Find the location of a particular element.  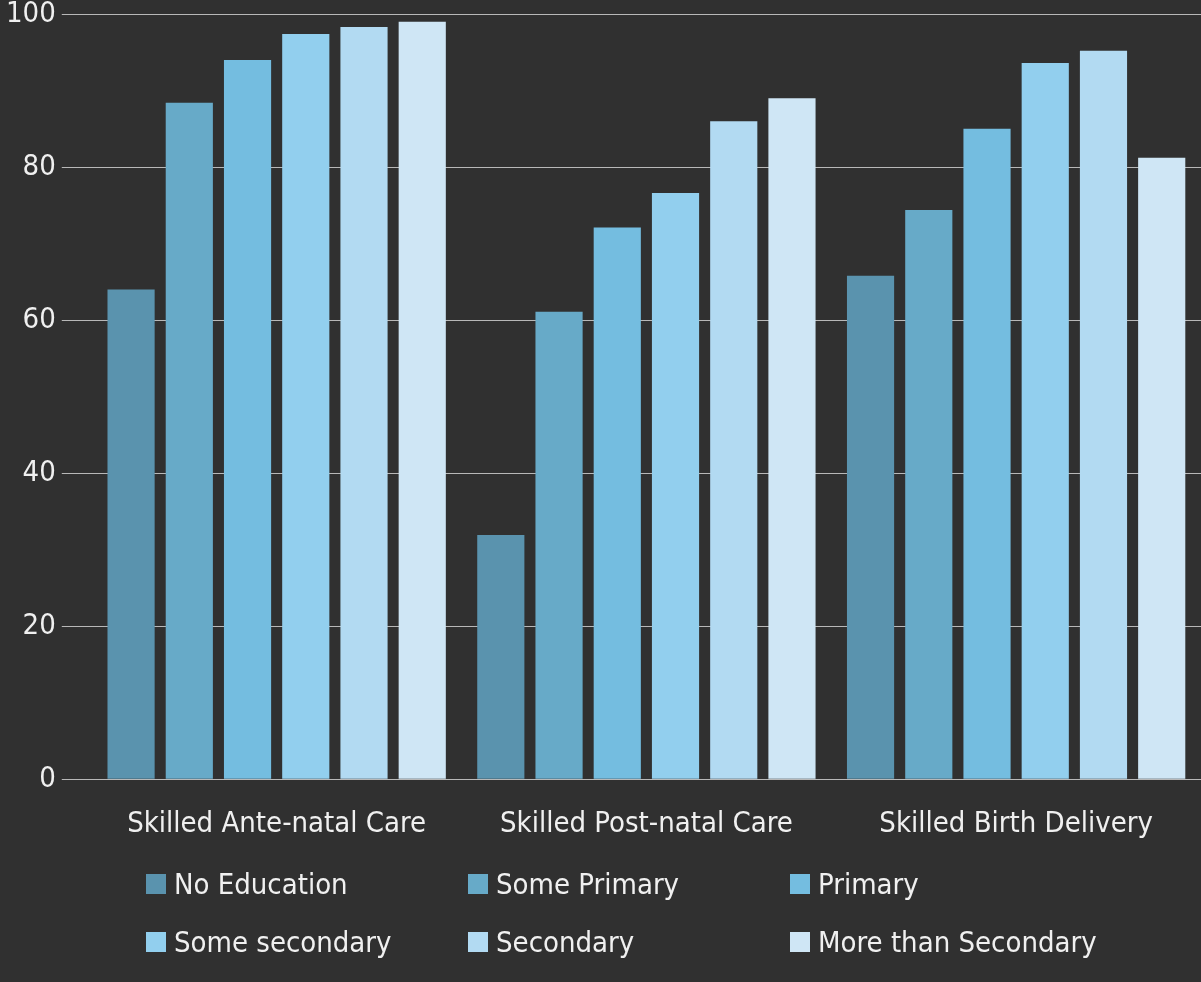

x-tick-label: Skilled Post-natal Care is located at coordinates (646, 822).